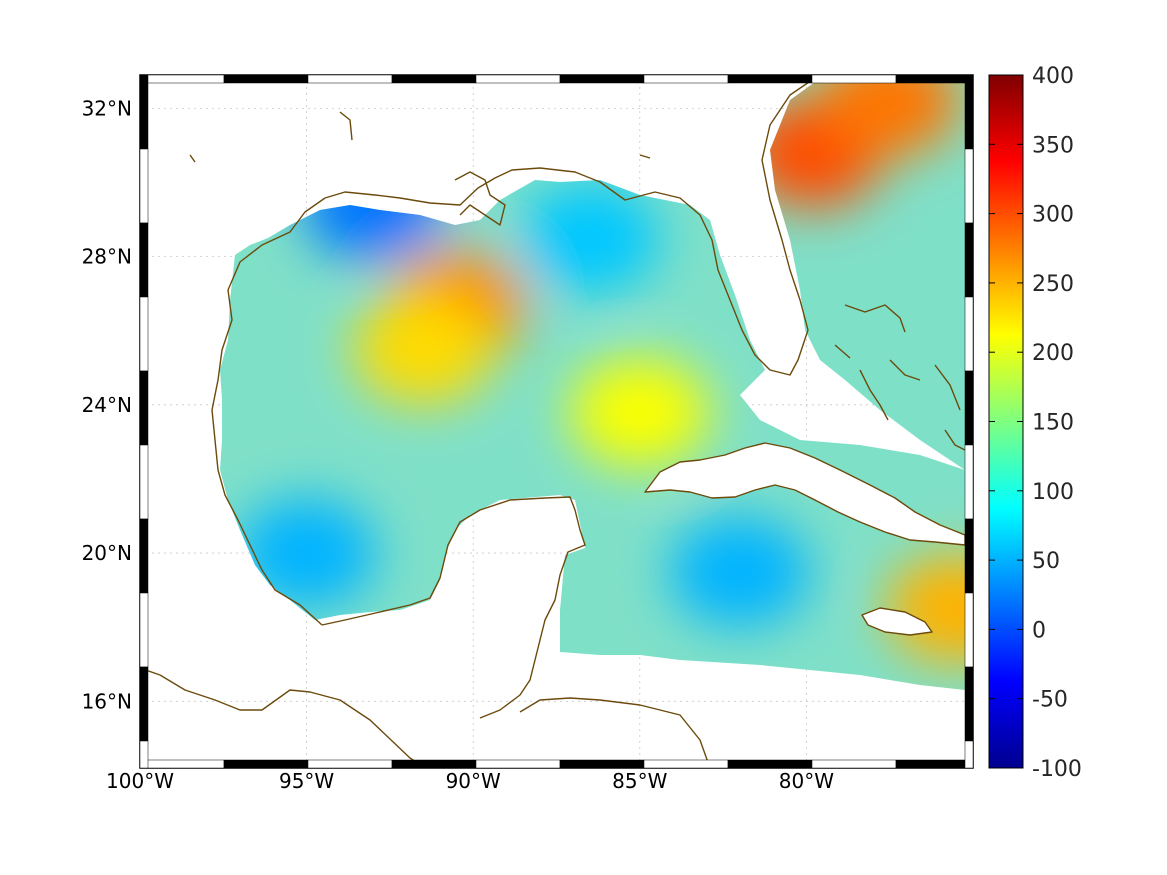 The height and width of the screenshot is (875, 1167). What do you see at coordinates (1053, 353) in the screenshot?
I see `colorbar-tick-label: 200` at bounding box center [1053, 353].